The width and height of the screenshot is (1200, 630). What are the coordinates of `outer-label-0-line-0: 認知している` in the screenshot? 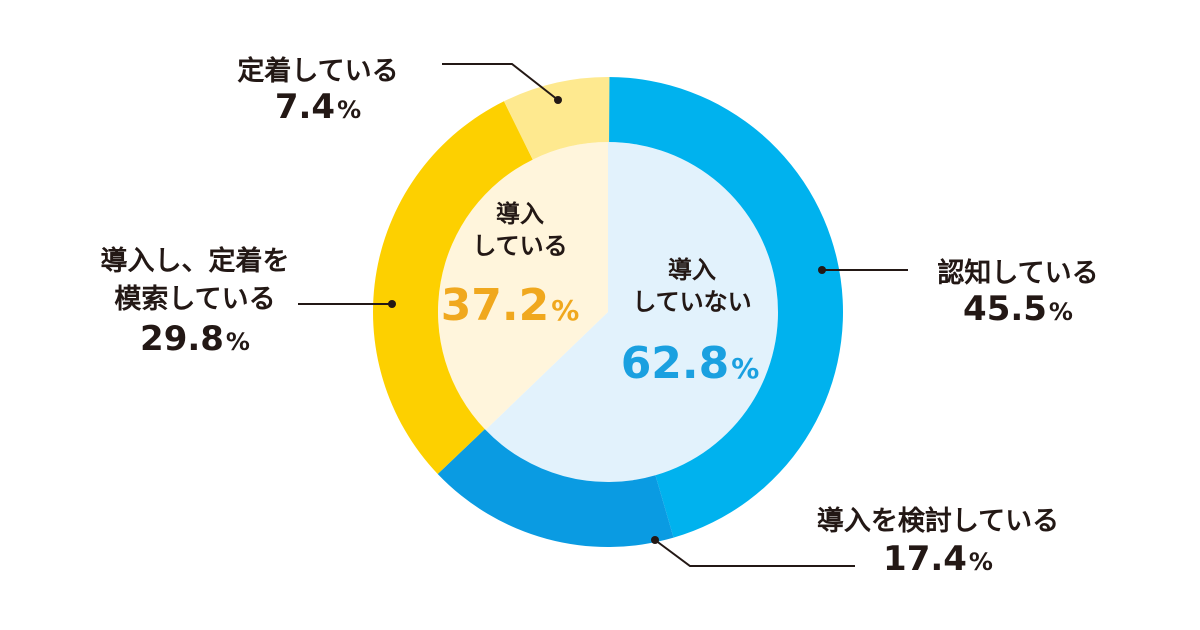 It's located at (1017, 273).